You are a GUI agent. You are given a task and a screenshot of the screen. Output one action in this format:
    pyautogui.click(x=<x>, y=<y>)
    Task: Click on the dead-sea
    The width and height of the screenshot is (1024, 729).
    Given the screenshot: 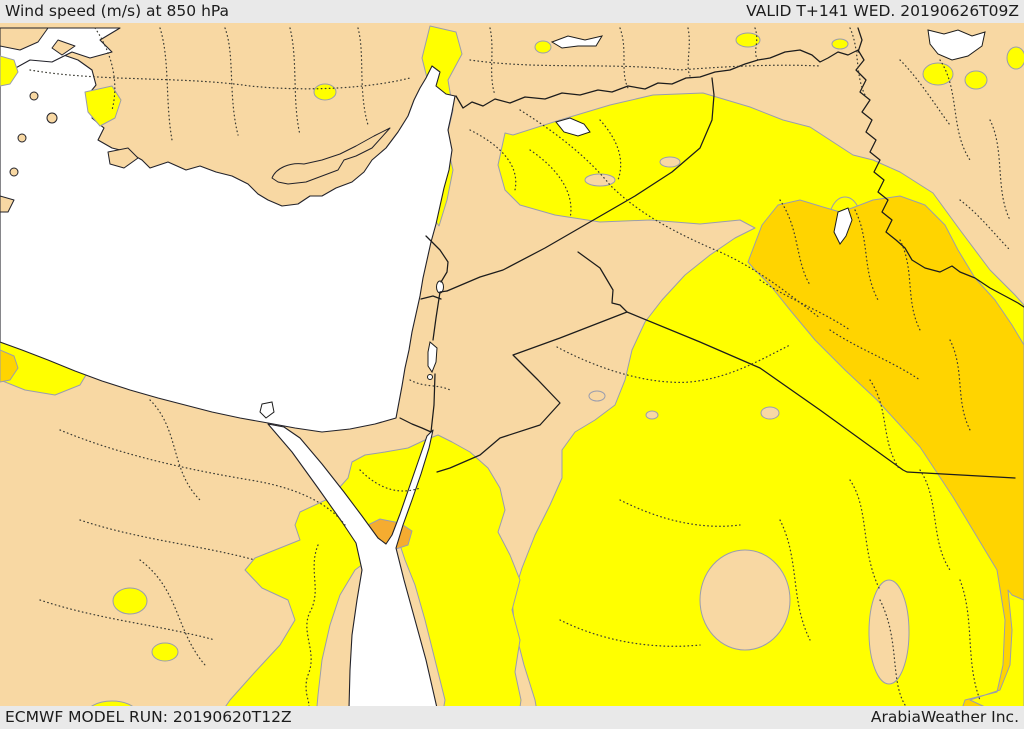 What is the action you would take?
    pyautogui.click(x=432, y=357)
    